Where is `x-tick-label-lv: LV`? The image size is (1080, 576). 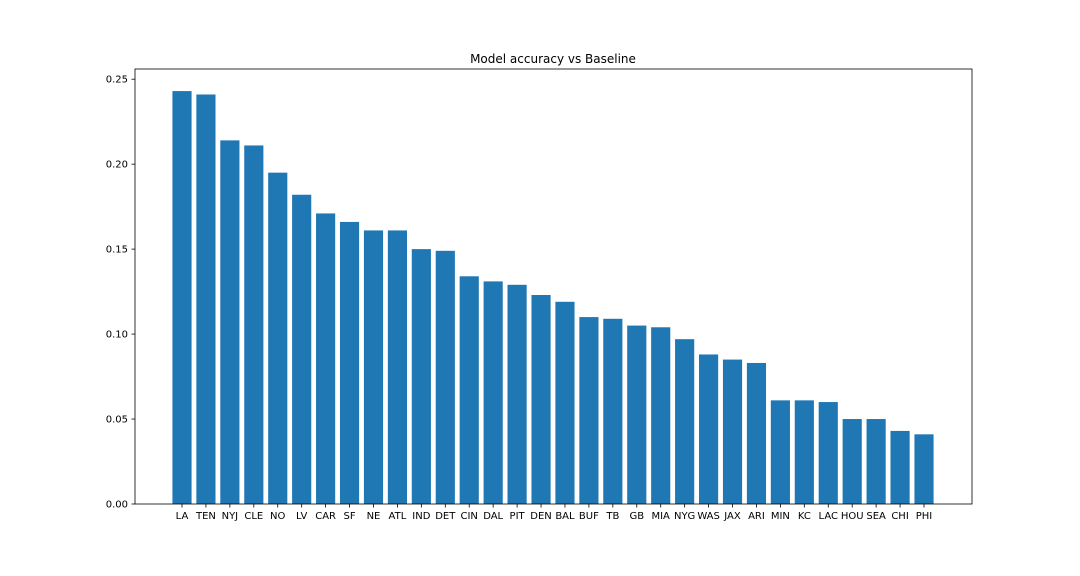
x-tick-label-lv: LV is located at coordinates (301, 516).